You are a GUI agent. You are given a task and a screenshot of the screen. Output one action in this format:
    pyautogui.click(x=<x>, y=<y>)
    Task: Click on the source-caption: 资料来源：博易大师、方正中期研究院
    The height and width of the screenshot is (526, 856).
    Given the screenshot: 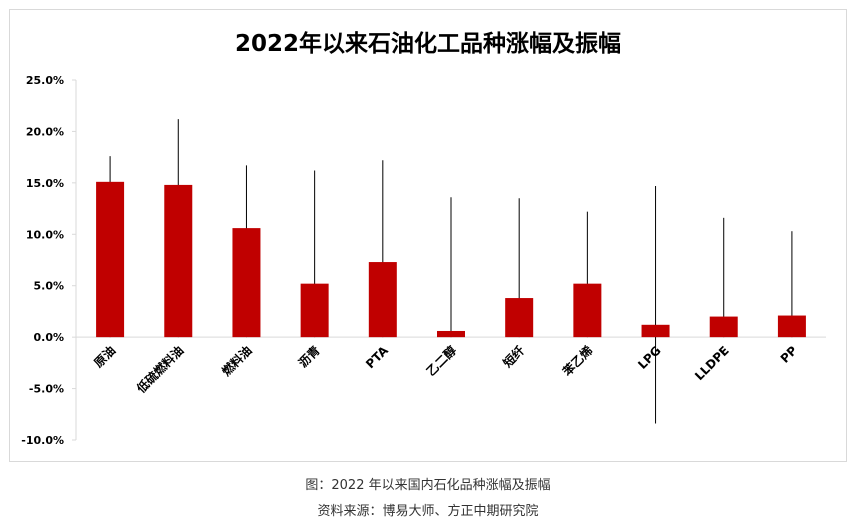 What is the action you would take?
    pyautogui.click(x=428, y=511)
    